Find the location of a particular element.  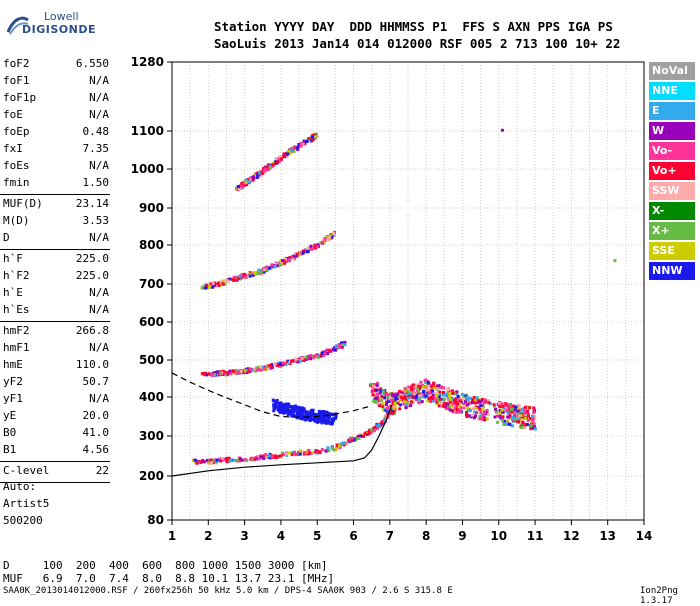

param-name: h`F is located at coordinates (13, 258).